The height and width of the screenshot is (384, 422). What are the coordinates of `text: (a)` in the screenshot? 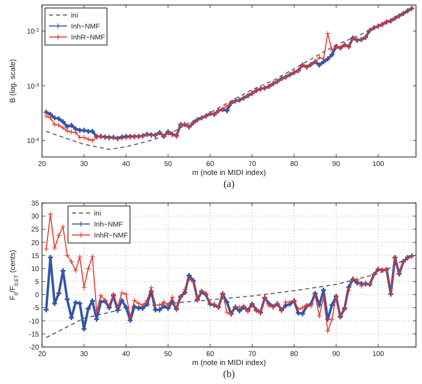 It's located at (229, 184).